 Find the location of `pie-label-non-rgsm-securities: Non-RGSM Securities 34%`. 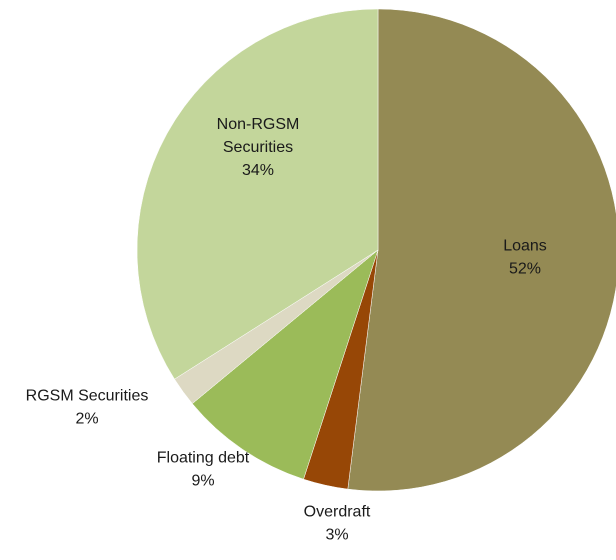

pie-label-non-rgsm-securities: Non-RGSM Securities 34% is located at coordinates (258, 147).